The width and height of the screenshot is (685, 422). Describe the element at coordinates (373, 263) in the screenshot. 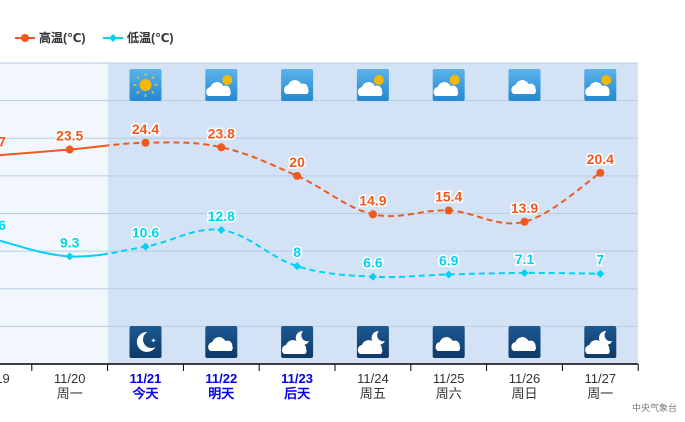

I see `low-value-label: 6.6` at that location.